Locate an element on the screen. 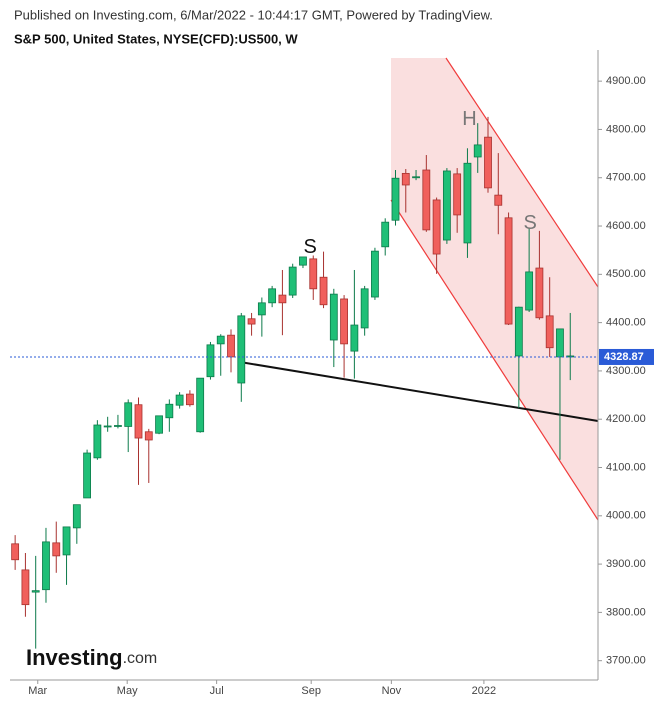 This screenshot has height=701, width=656. x-tick-label: Nov is located at coordinates (392, 691).